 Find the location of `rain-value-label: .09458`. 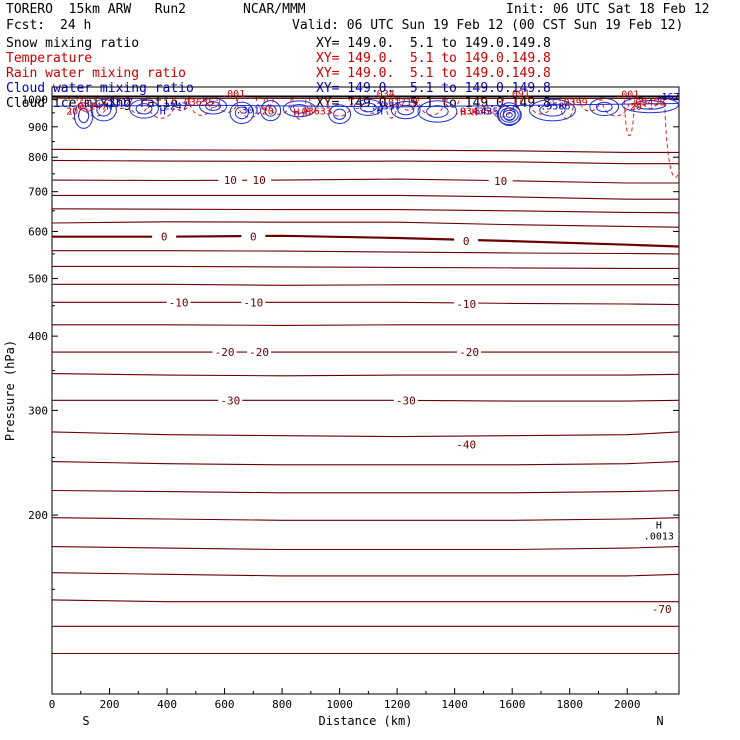

rain-value-label: .09458 is located at coordinates (647, 102).